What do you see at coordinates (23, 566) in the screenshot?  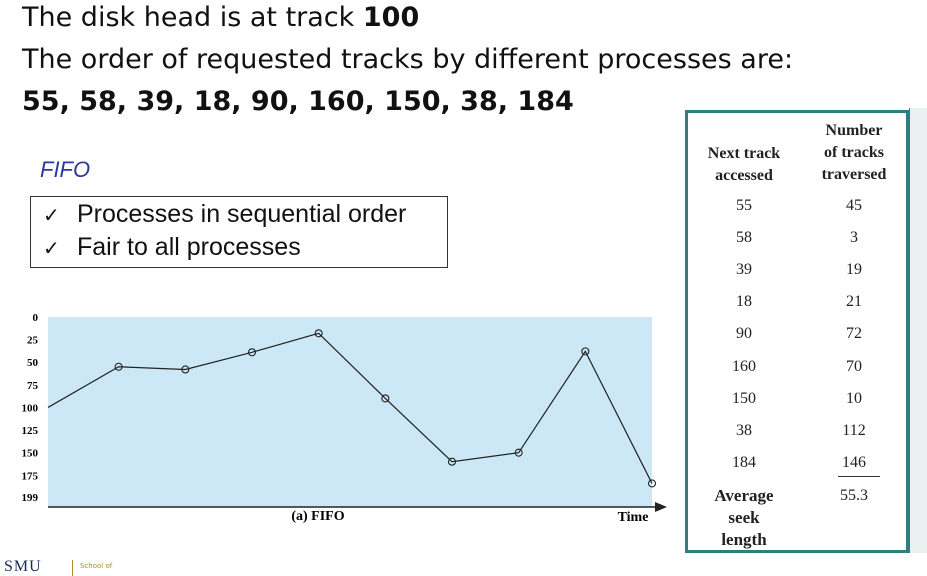 I see `smu-logo: SMU` at bounding box center [23, 566].